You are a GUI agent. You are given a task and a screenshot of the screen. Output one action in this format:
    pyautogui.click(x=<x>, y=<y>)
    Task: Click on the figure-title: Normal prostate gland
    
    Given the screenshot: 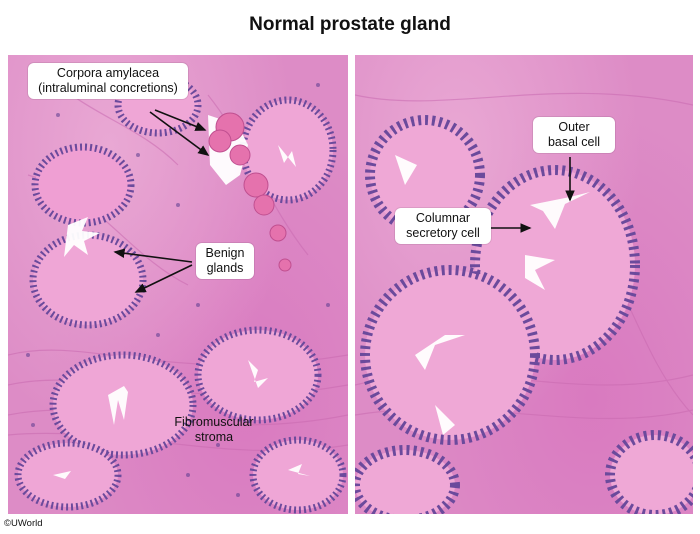 What is the action you would take?
    pyautogui.click(x=350, y=24)
    